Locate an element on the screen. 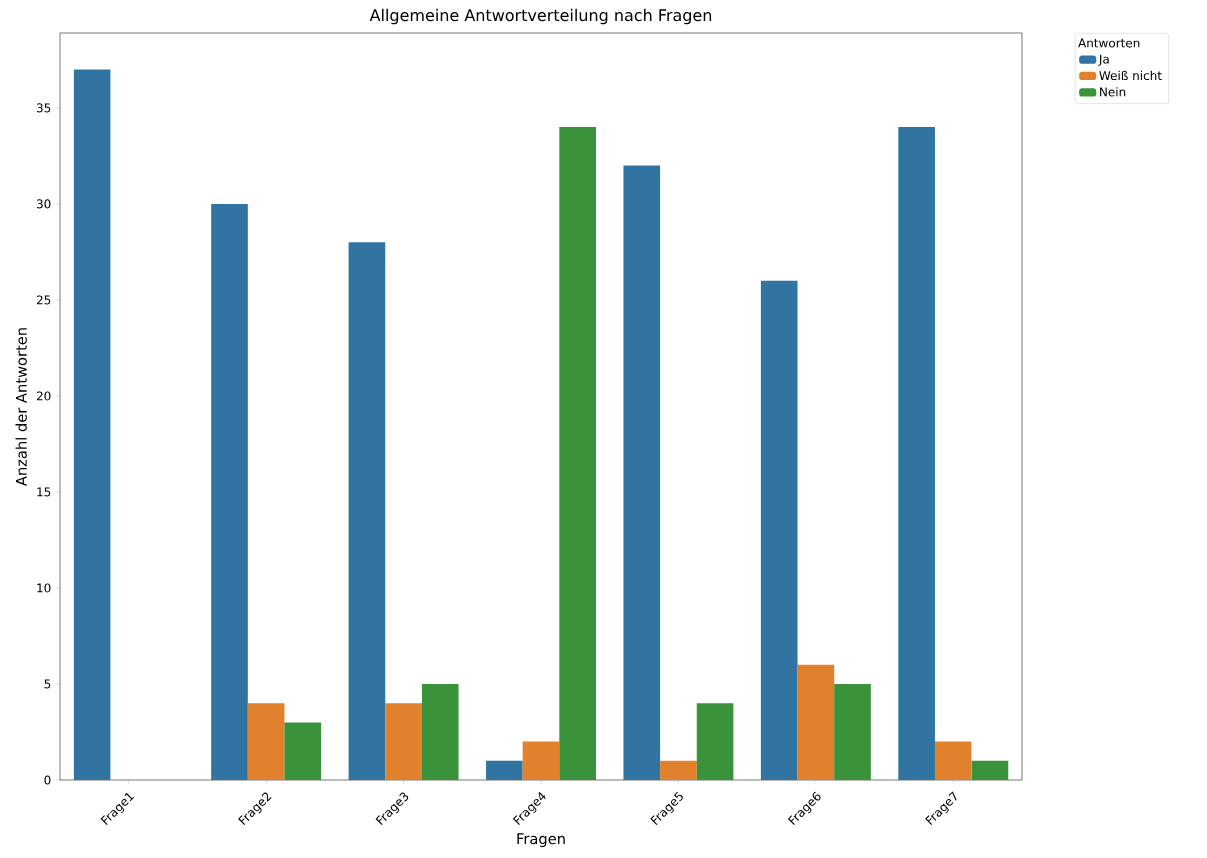 The image size is (1207, 858). x-axis-title: Fragen is located at coordinates (541, 840).